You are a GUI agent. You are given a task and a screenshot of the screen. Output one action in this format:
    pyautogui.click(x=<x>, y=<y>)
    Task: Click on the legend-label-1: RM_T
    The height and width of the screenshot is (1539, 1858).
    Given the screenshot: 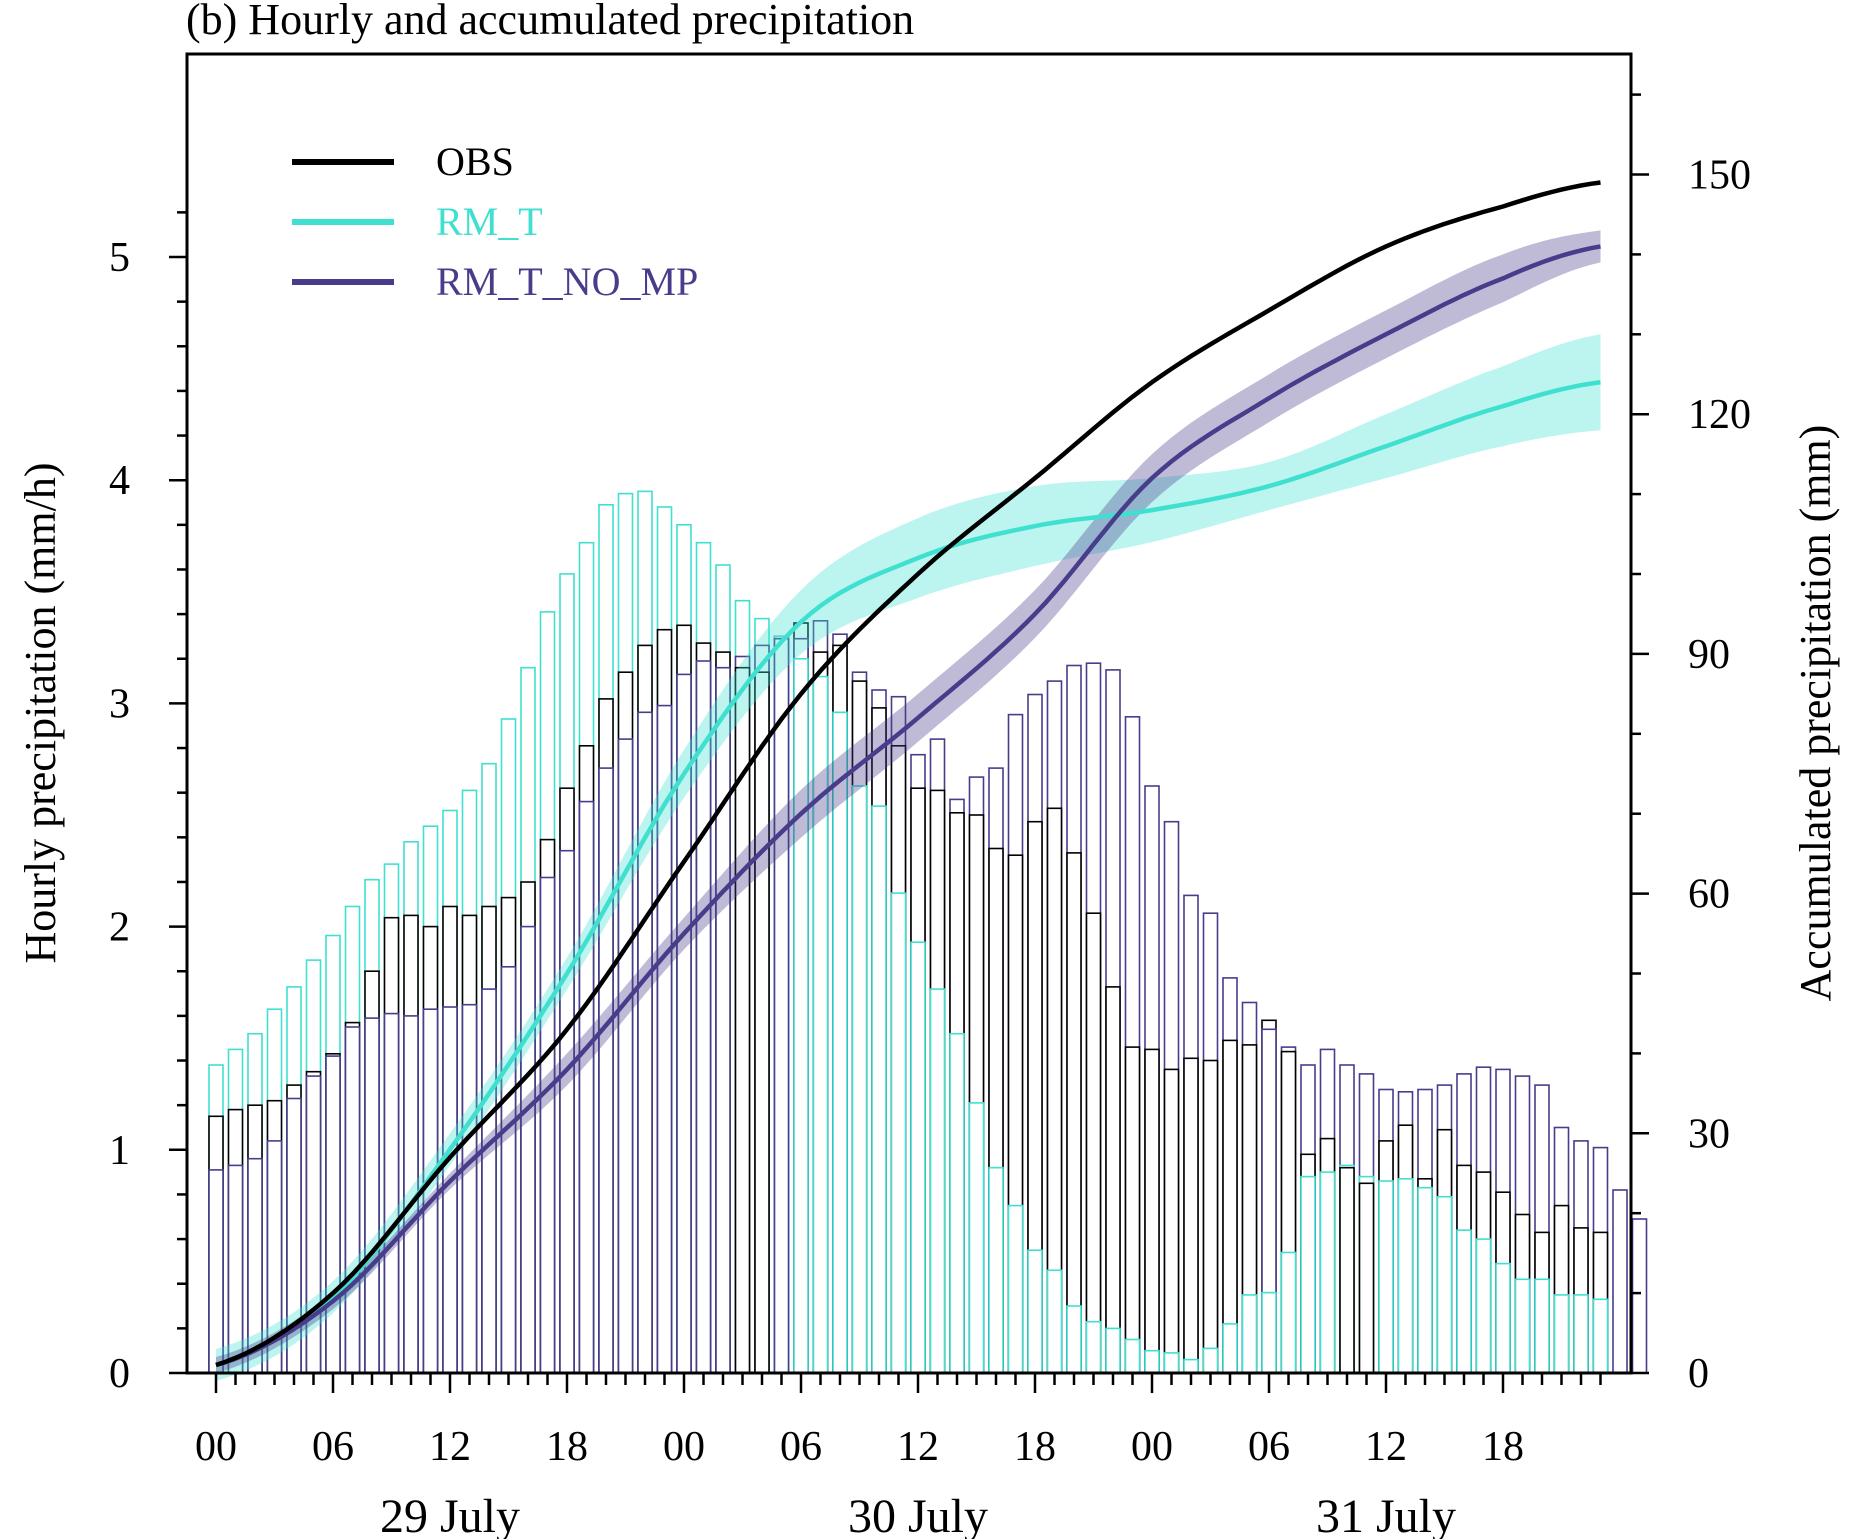 What is the action you would take?
    pyautogui.click(x=489, y=221)
    